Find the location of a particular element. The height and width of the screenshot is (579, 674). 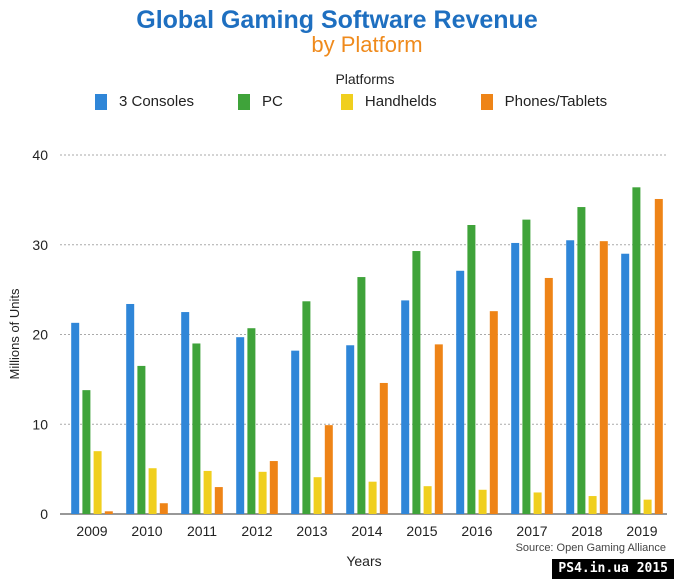

x-tick-label: 2016 is located at coordinates (476, 531).